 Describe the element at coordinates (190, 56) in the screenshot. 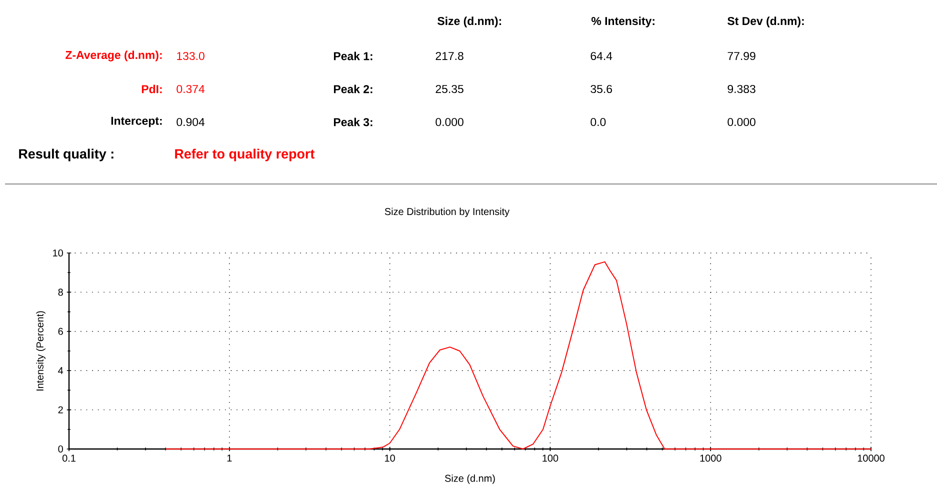

I see `text: 133.0` at that location.